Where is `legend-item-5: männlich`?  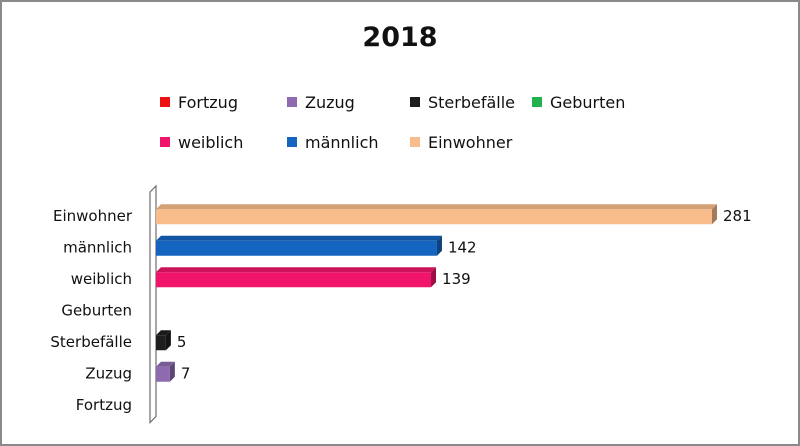 legend-item-5: männlich is located at coordinates (333, 142).